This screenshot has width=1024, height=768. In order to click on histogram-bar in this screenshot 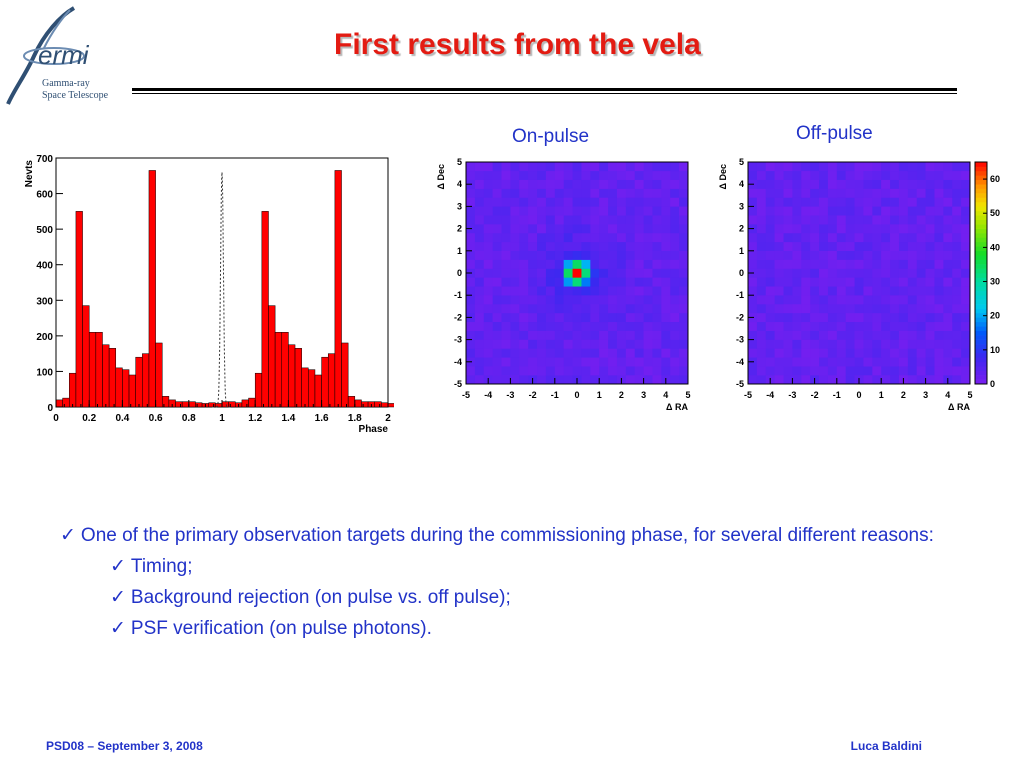, I will do `click(365, 404)`.